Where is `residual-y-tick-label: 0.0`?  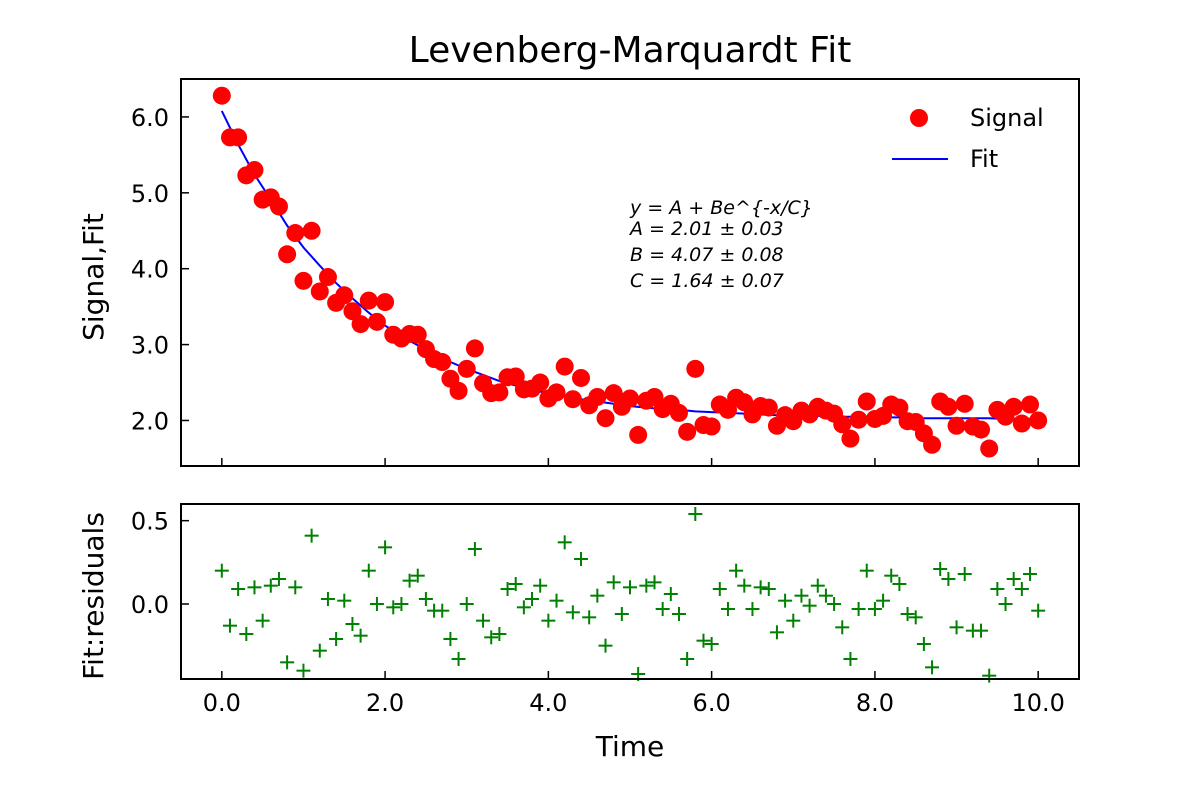 residual-y-tick-label: 0.0 is located at coordinates (150, 605).